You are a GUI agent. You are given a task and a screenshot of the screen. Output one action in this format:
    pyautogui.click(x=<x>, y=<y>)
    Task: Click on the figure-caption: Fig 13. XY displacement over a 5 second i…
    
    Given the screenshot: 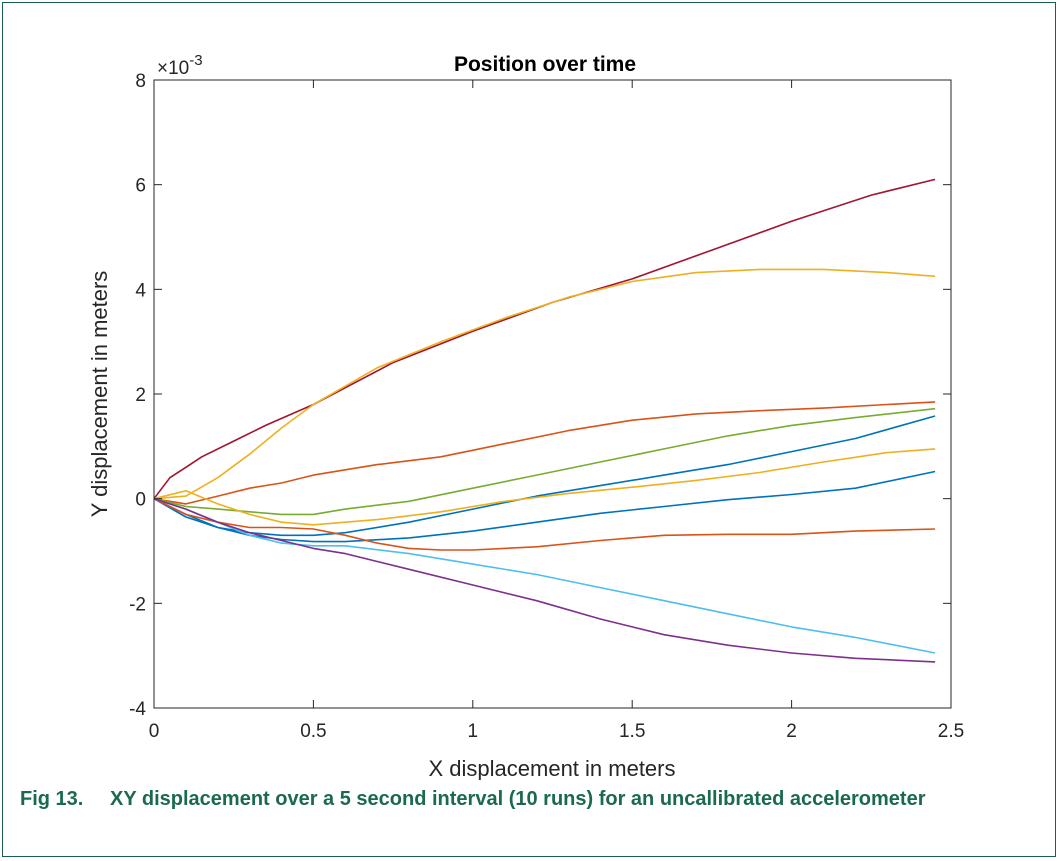 What is the action you would take?
    pyautogui.click(x=530, y=799)
    